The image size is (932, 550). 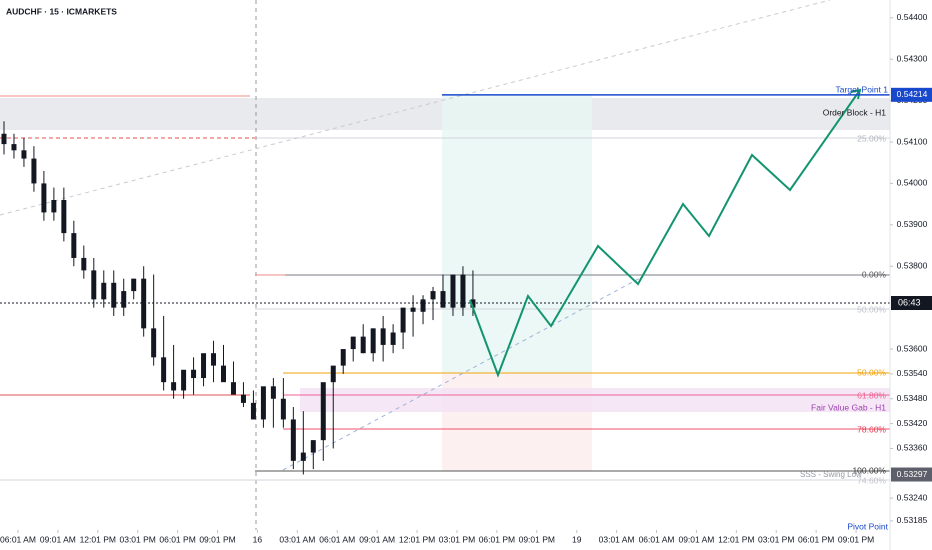 What do you see at coordinates (912, 17) in the screenshot?
I see `y-tick-label: 0.54400` at bounding box center [912, 17].